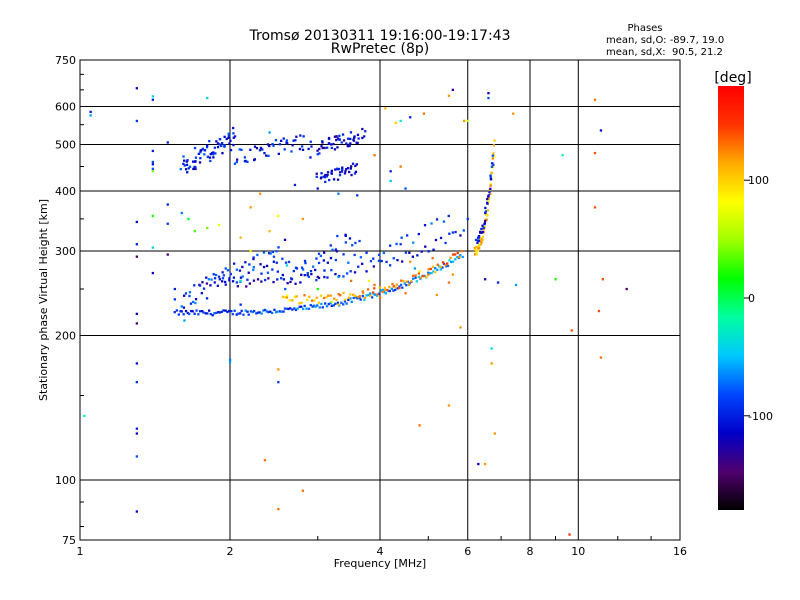 The image size is (800, 600). What do you see at coordinates (380, 551) in the screenshot?
I see `x-tick-label: 4` at bounding box center [380, 551].